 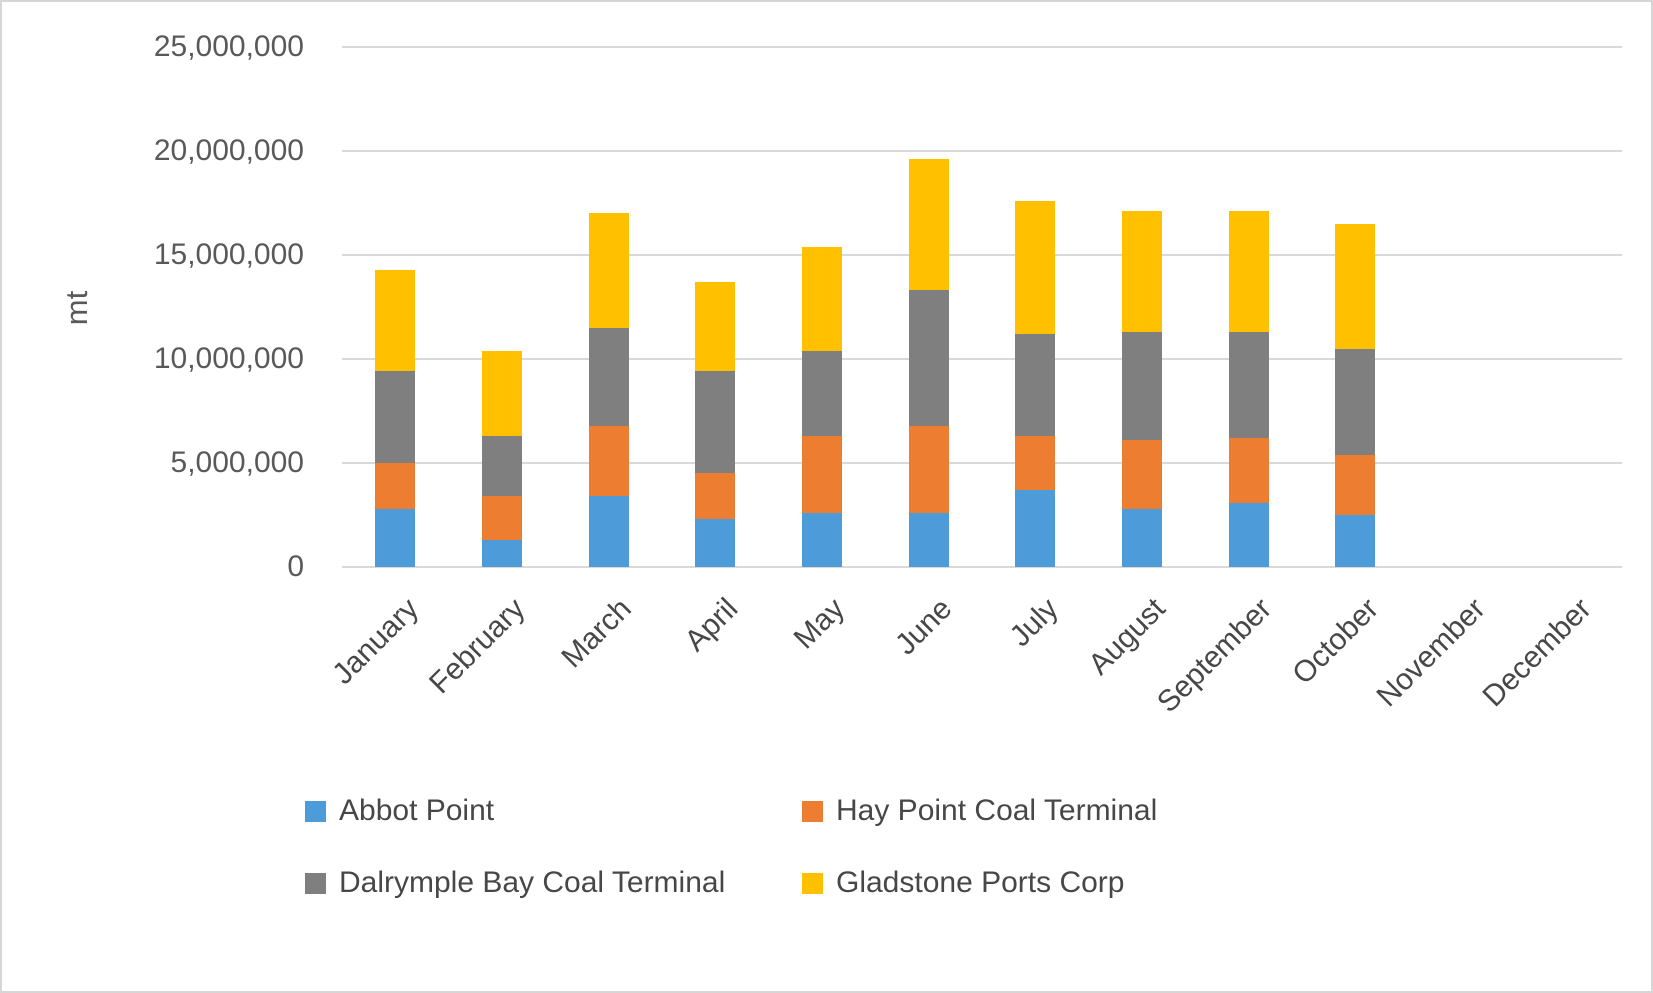 I want to click on legend-item: Abbot Point, so click(x=553, y=811).